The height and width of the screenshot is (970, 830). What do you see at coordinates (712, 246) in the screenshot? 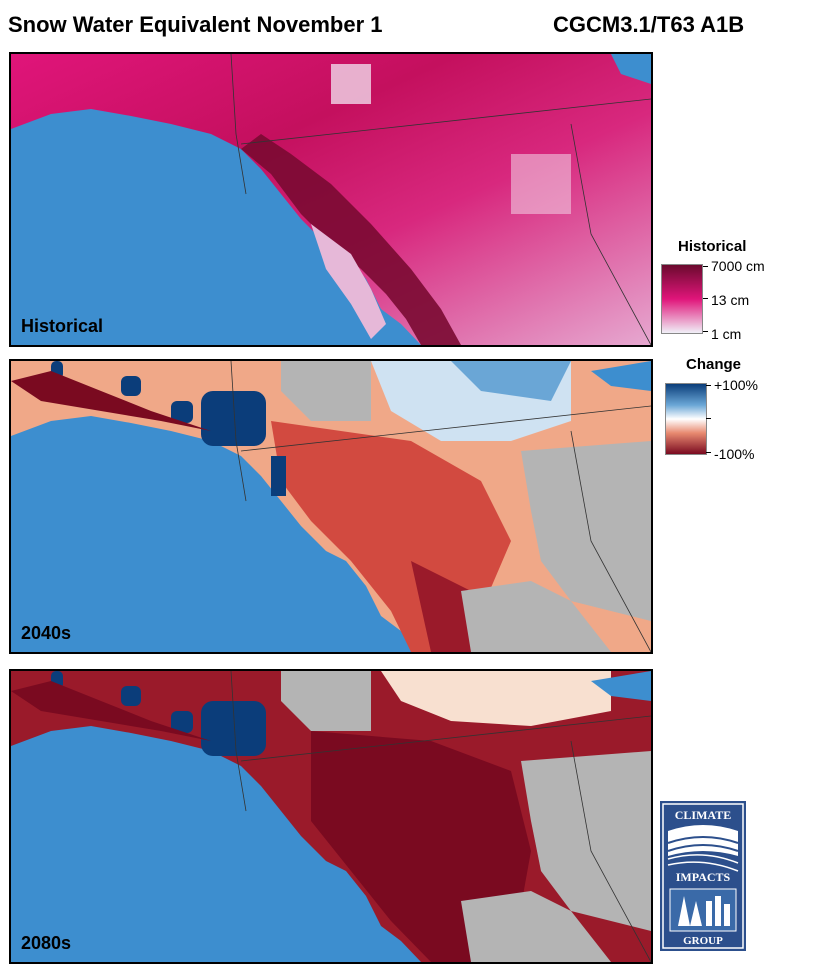
I see `legend-title-historical: Historical` at bounding box center [712, 246].